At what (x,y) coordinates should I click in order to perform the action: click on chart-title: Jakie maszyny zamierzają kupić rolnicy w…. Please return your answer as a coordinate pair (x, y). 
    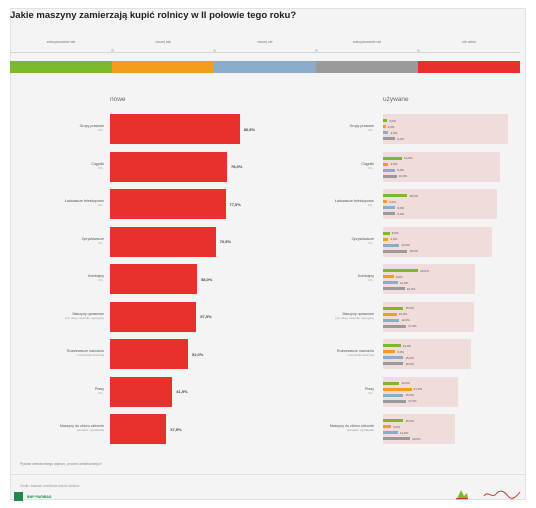
    Looking at the image, I should click on (153, 15).